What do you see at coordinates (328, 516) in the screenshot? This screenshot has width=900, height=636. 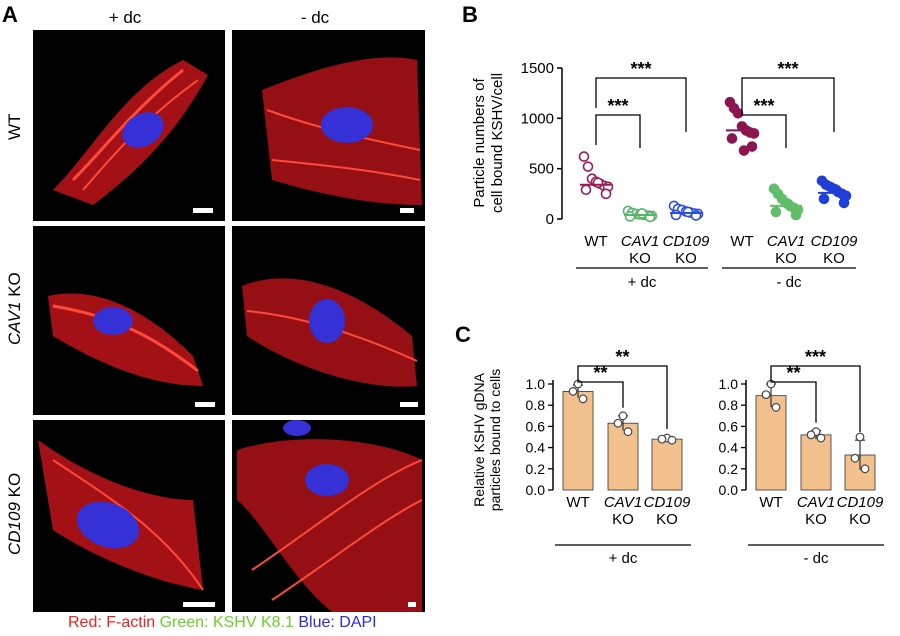 I see `micrograph-cd109-ko-minus-dc` at bounding box center [328, 516].